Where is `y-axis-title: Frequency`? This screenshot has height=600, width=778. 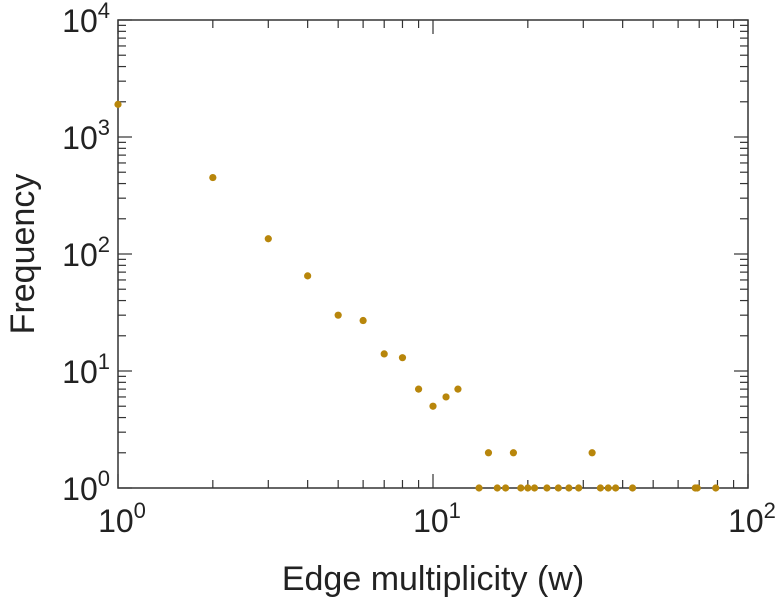
y-axis-title: Frequency is located at coordinates (23, 254).